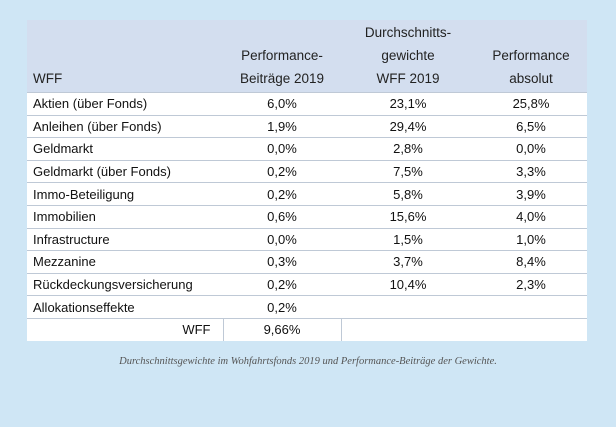  I want to click on header-durchschnittsgewichte: Durchschnitts- gewichte WFF 2019, so click(408, 56).